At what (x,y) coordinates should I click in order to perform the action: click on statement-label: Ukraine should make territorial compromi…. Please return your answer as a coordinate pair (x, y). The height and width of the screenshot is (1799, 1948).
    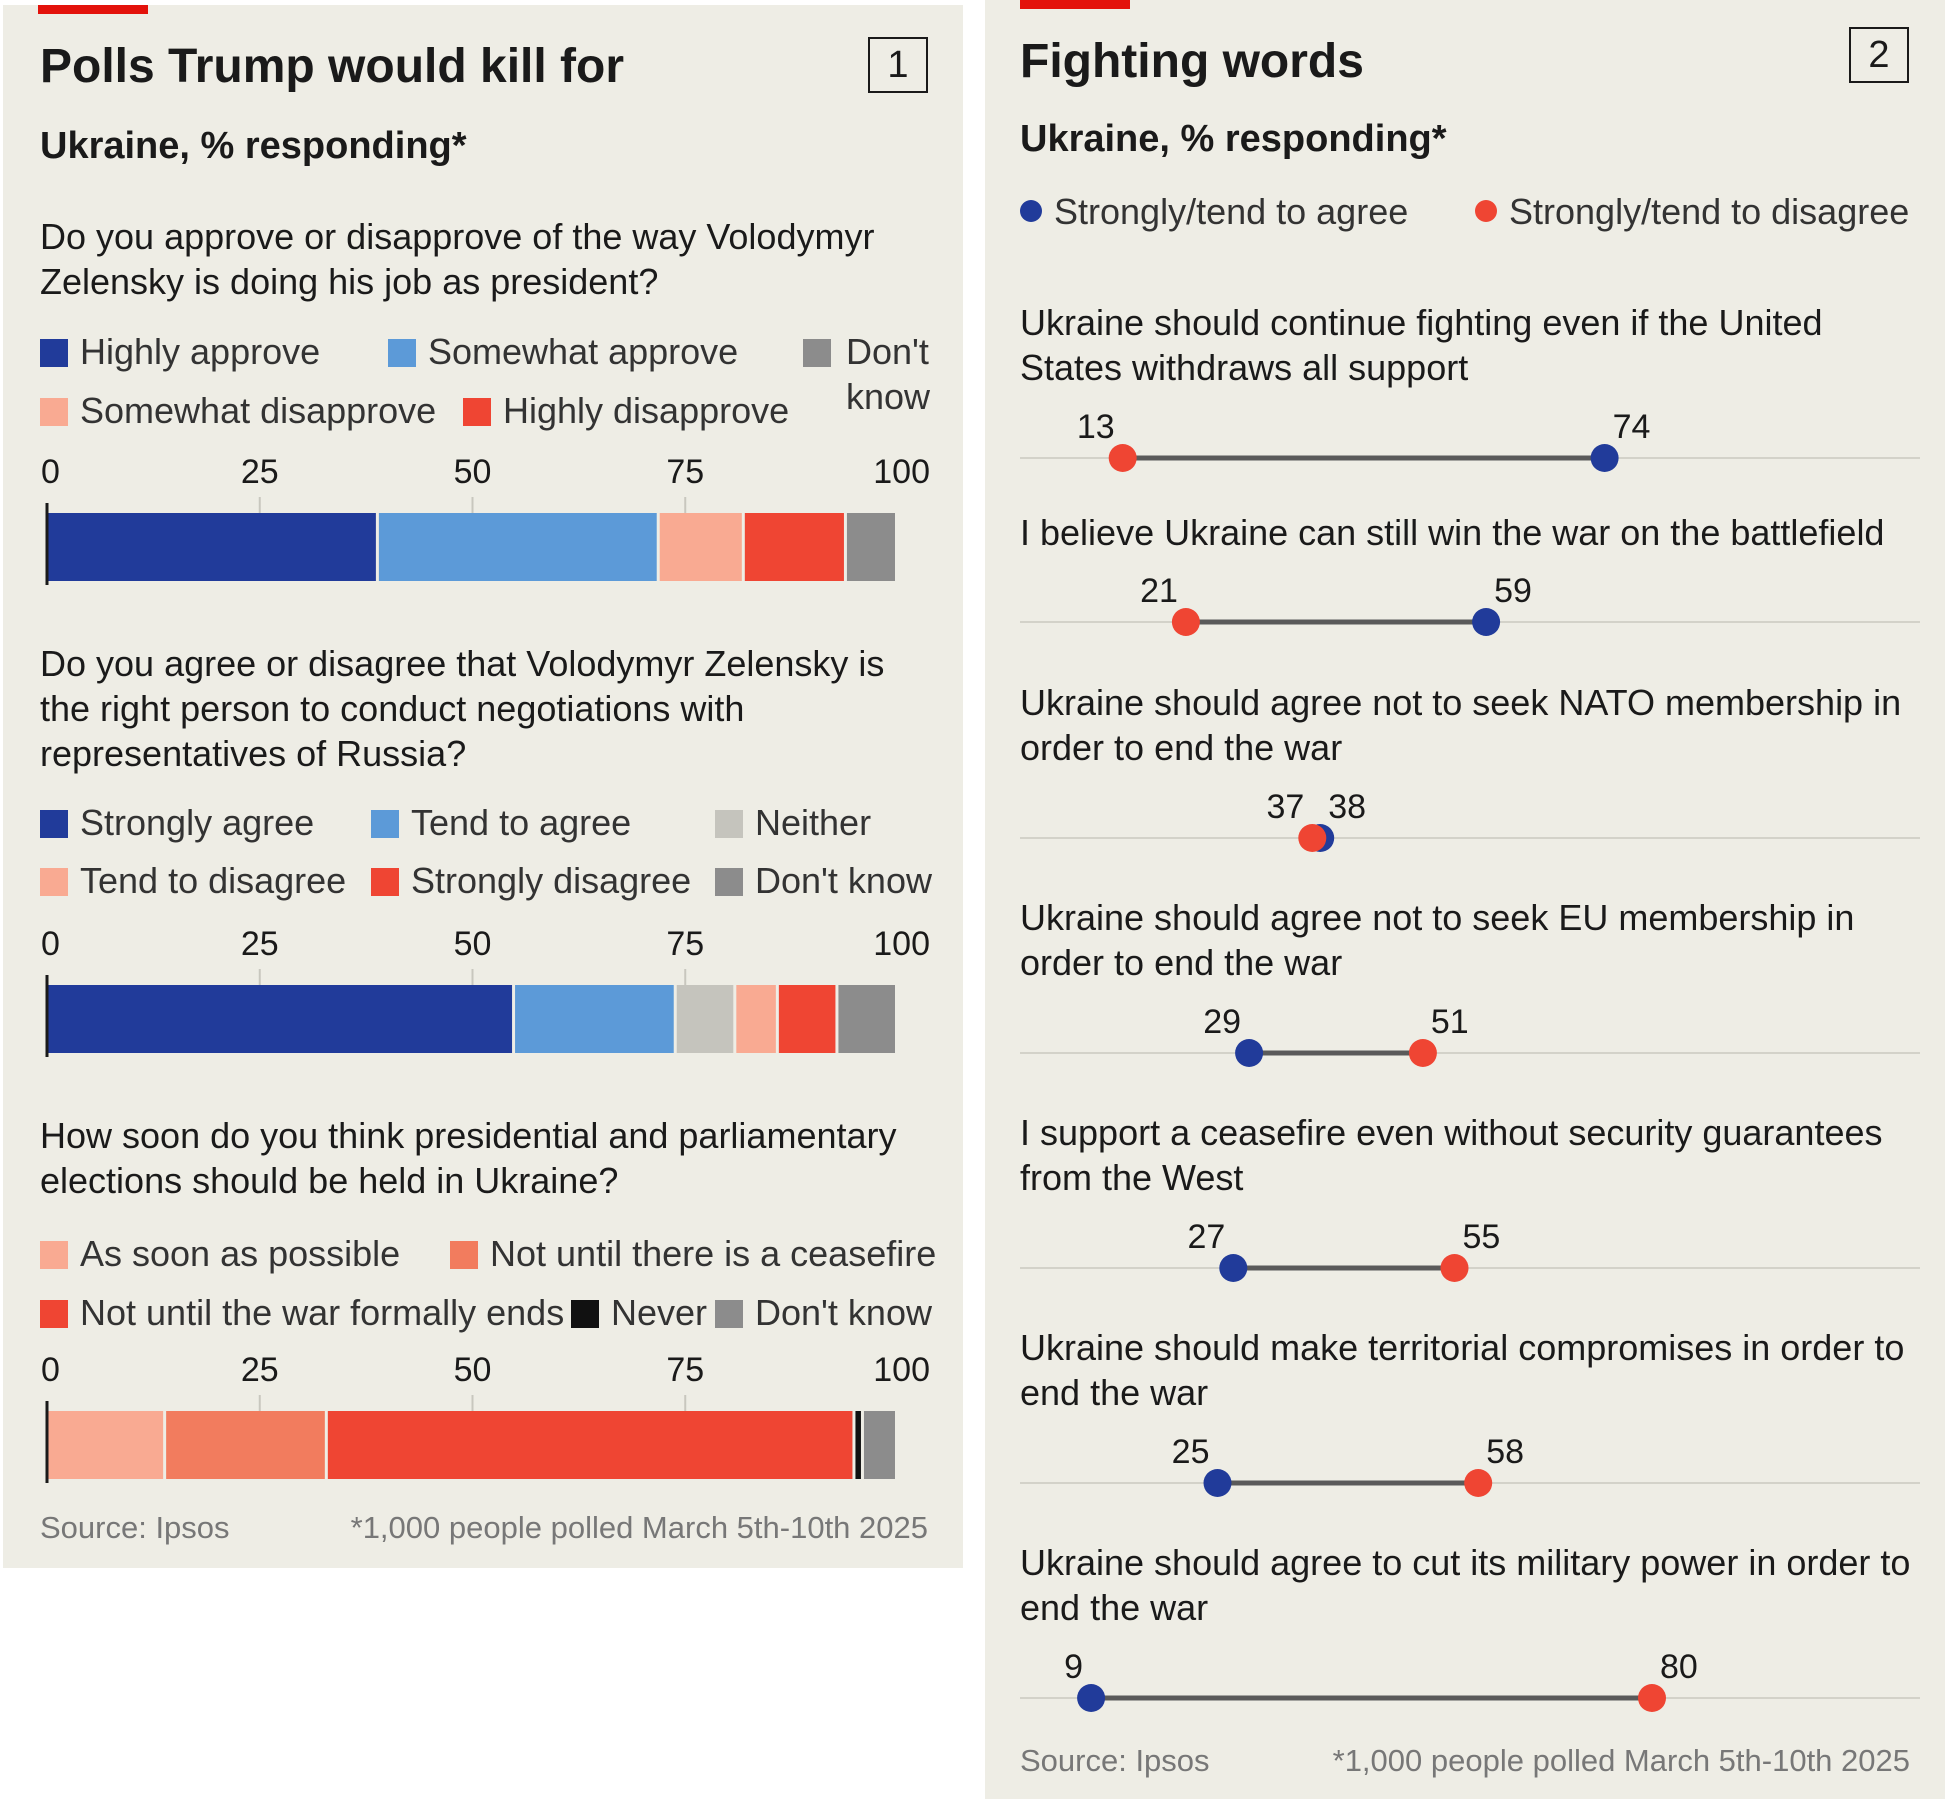
    Looking at the image, I should click on (1462, 1370).